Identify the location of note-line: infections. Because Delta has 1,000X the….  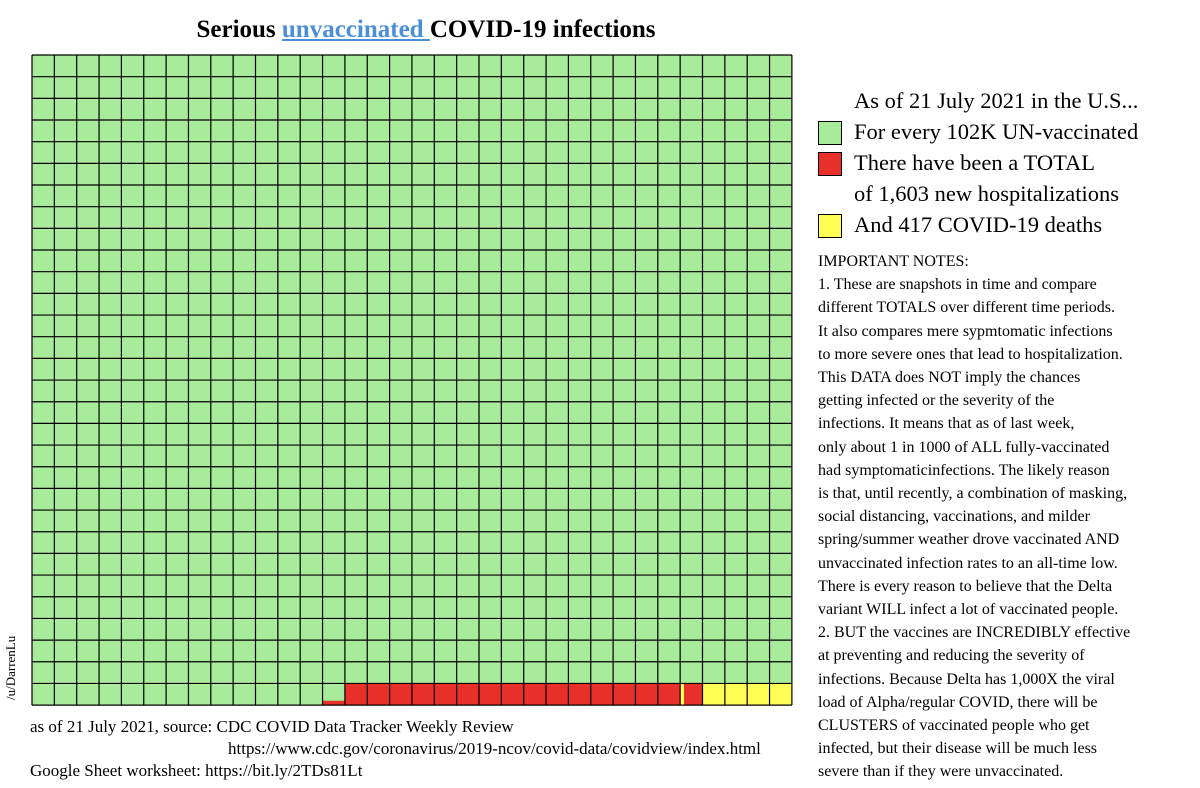
(966, 679).